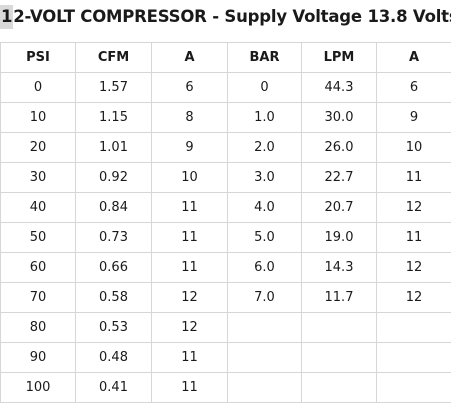  What do you see at coordinates (414, 58) in the screenshot?
I see `header-amps-metric: A` at bounding box center [414, 58].